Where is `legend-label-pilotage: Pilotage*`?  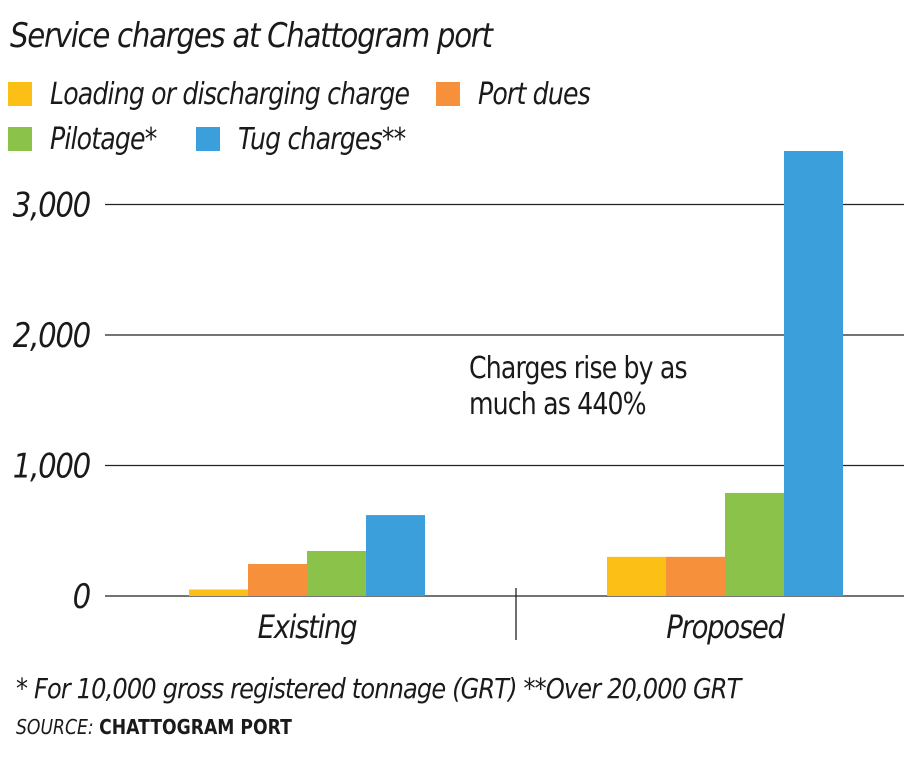
legend-label-pilotage: Pilotage* is located at coordinates (103, 139).